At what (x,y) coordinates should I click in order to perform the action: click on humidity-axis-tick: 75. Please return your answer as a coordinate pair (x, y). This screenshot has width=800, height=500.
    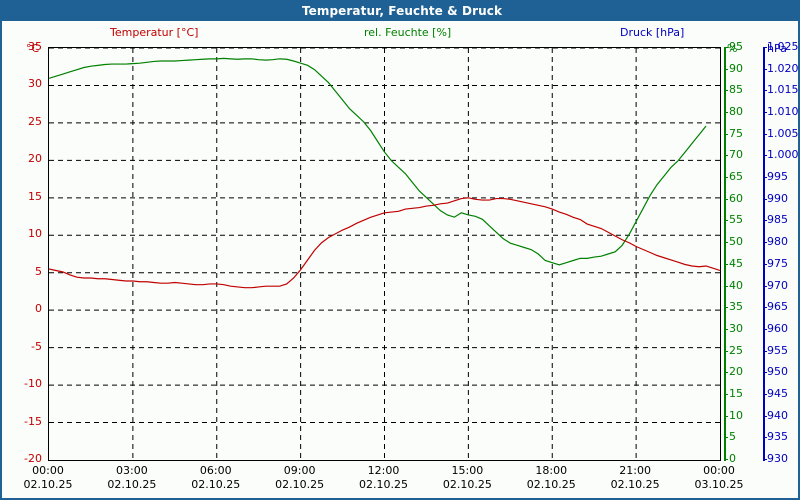
    Looking at the image, I should click on (736, 133).